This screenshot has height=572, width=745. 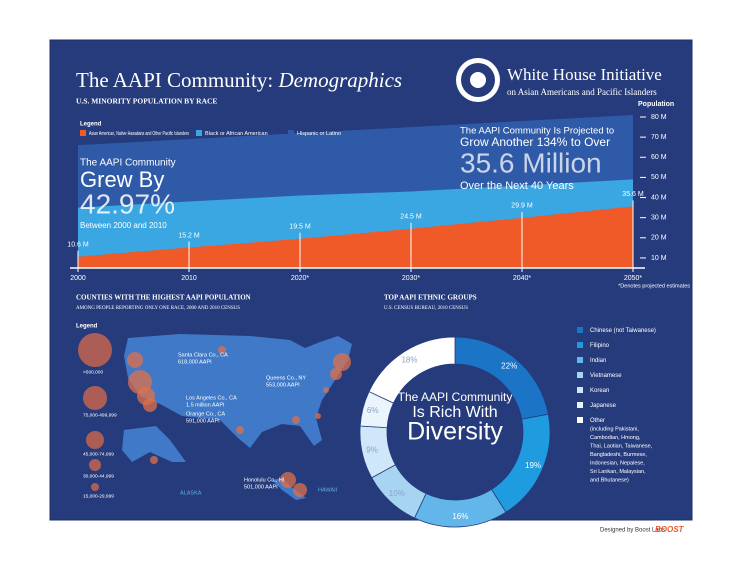 What do you see at coordinates (623, 331) in the screenshot?
I see `legend-label: Chinese (not Taiwanese)` at bounding box center [623, 331].